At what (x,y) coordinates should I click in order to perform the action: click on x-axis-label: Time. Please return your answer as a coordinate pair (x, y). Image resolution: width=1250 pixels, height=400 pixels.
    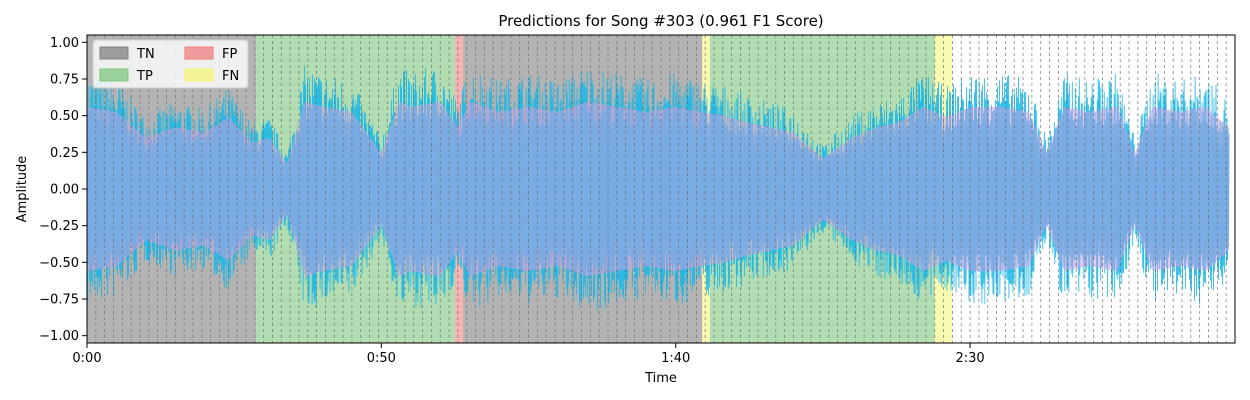
    Looking at the image, I should click on (660, 378).